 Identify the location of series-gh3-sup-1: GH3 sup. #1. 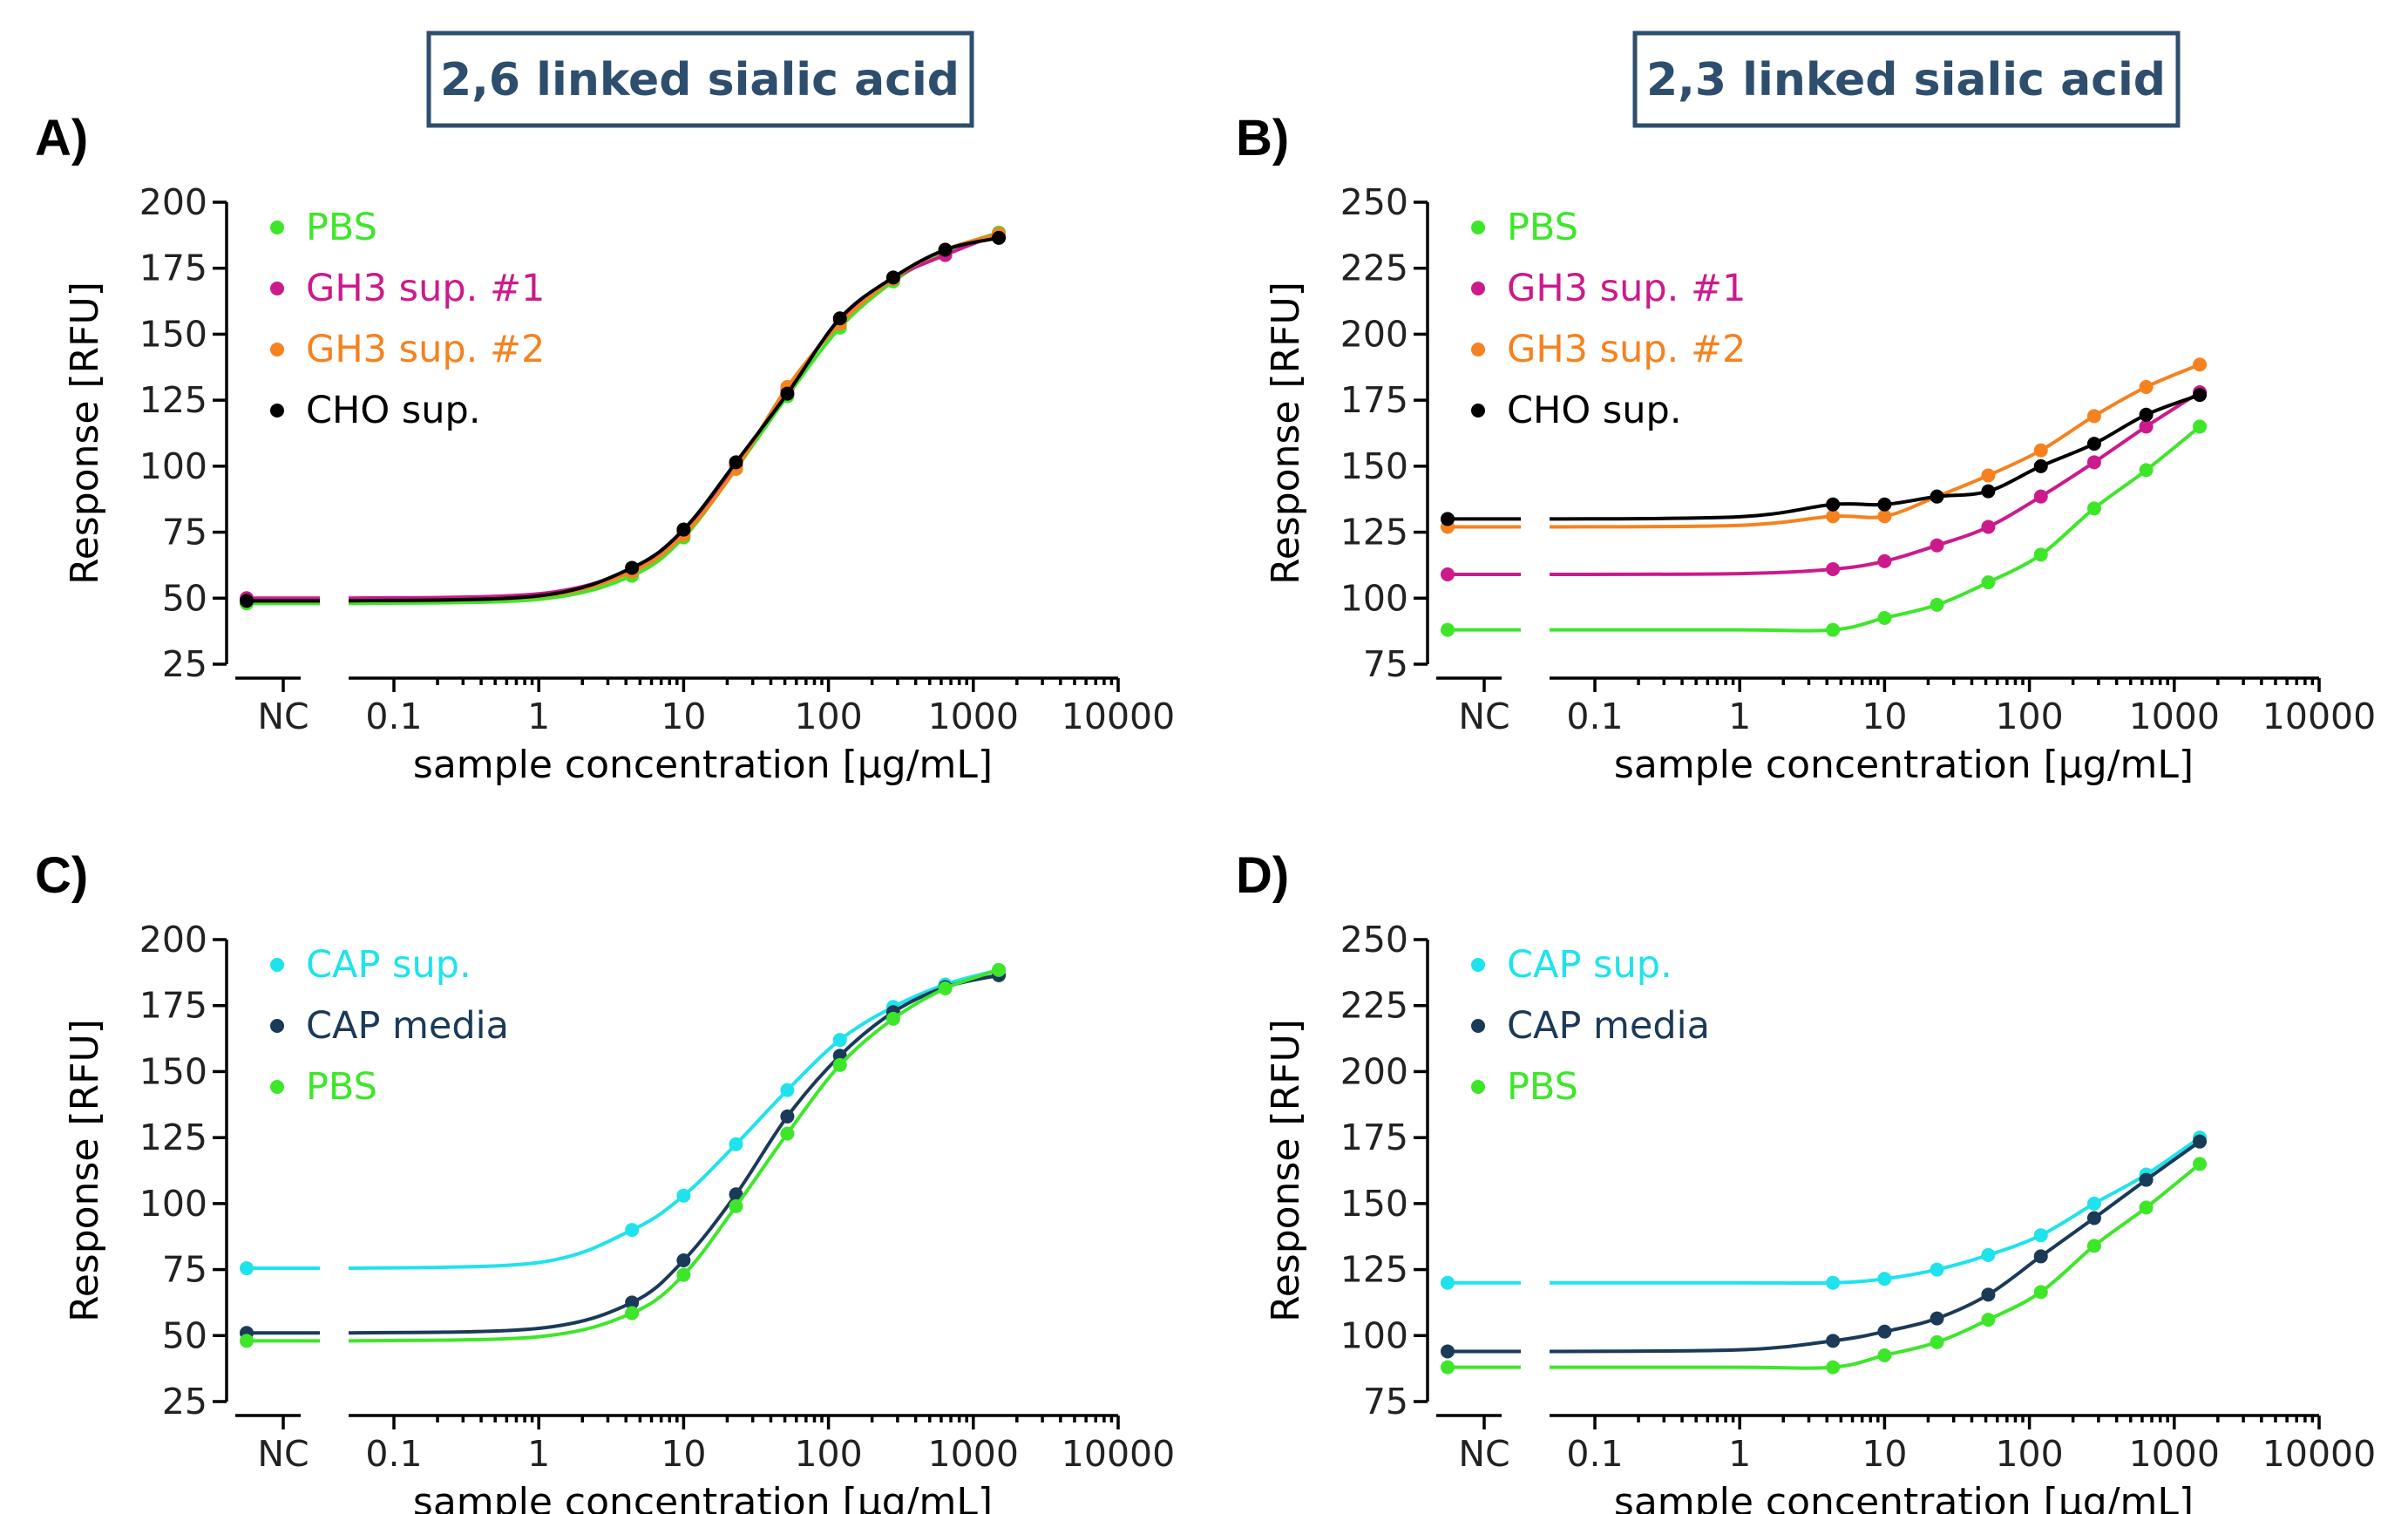
(1824, 424).